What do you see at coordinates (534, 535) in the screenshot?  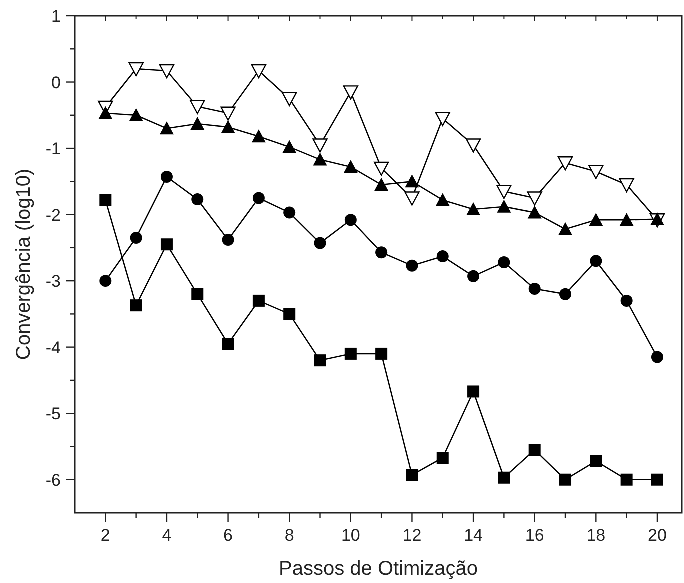 I see `x-tick-label: 16` at bounding box center [534, 535].